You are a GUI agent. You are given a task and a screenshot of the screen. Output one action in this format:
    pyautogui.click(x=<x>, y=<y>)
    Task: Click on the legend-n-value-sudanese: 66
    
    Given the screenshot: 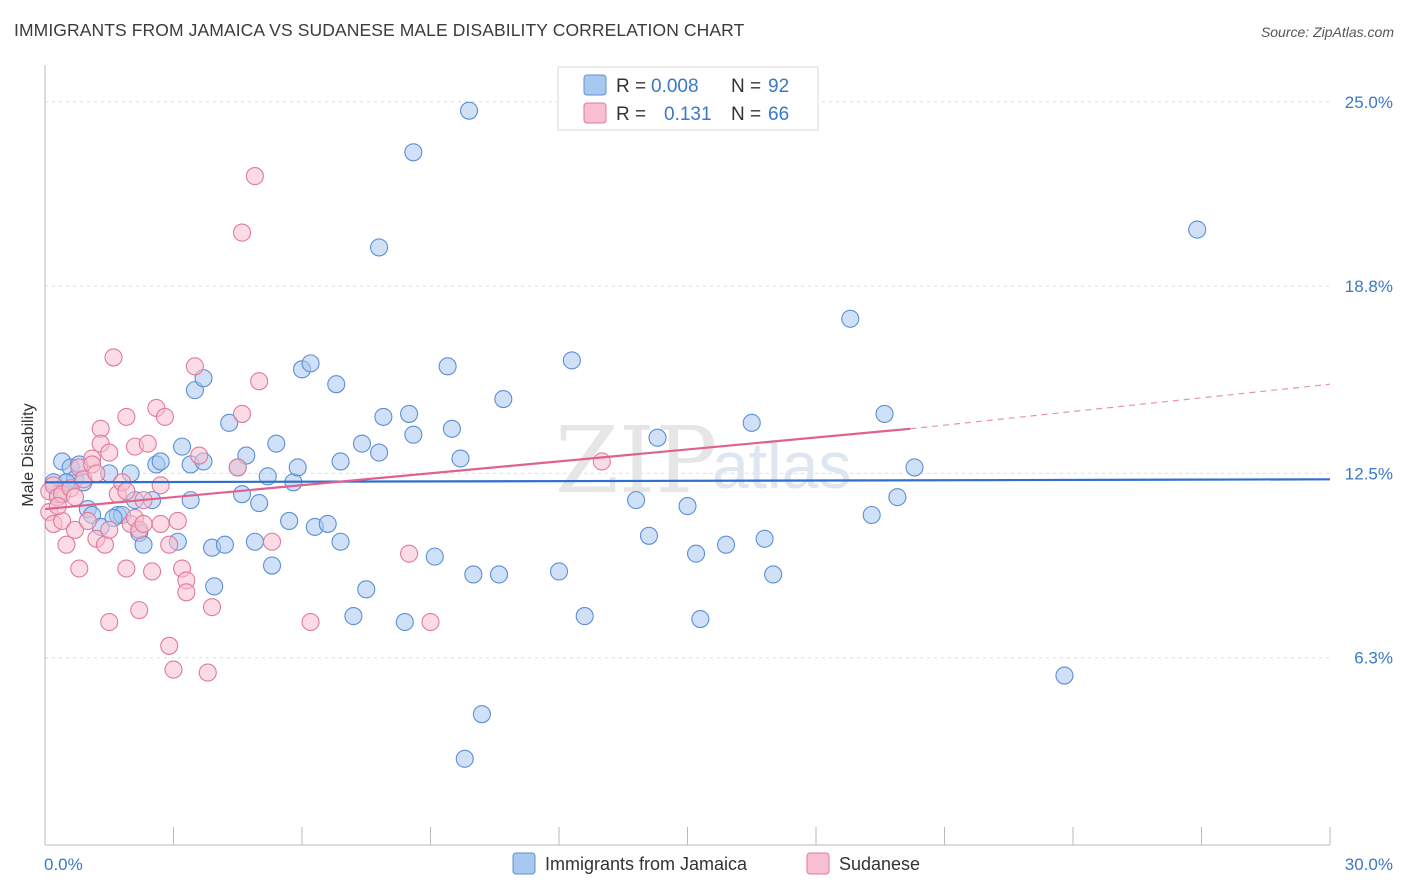 What is the action you would take?
    pyautogui.click(x=778, y=114)
    